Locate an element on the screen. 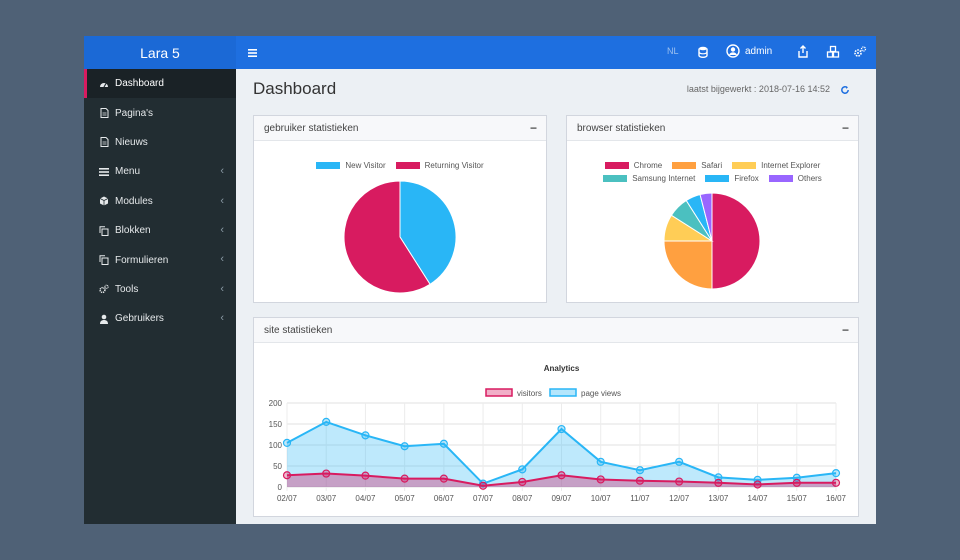 Image resolution: width=960 pixels, height=560 pixels. legend-item: Safari is located at coordinates (697, 165).